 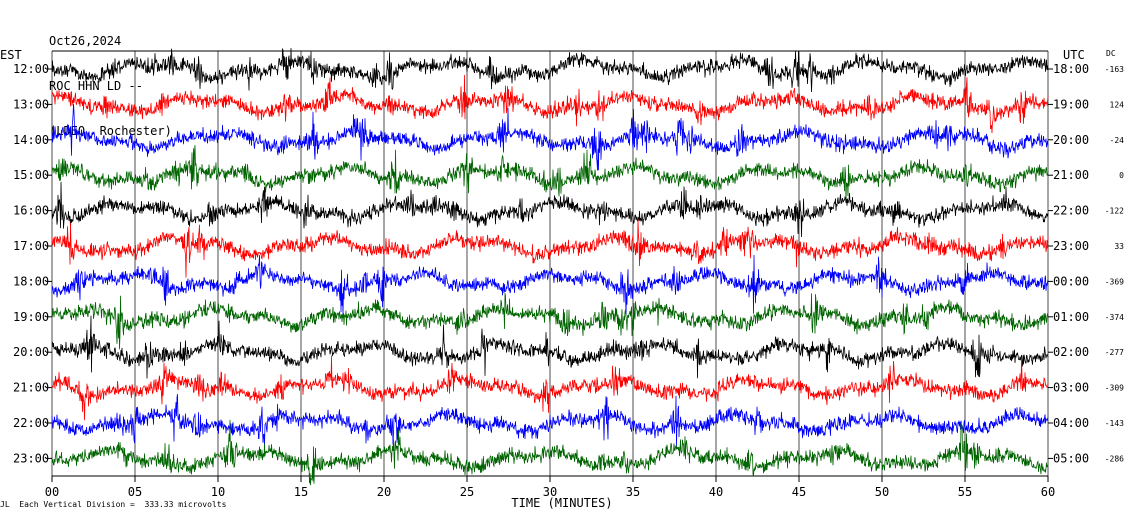 What do you see at coordinates (85, 41) in the screenshot?
I see `date-label: Oct26,2024` at bounding box center [85, 41].